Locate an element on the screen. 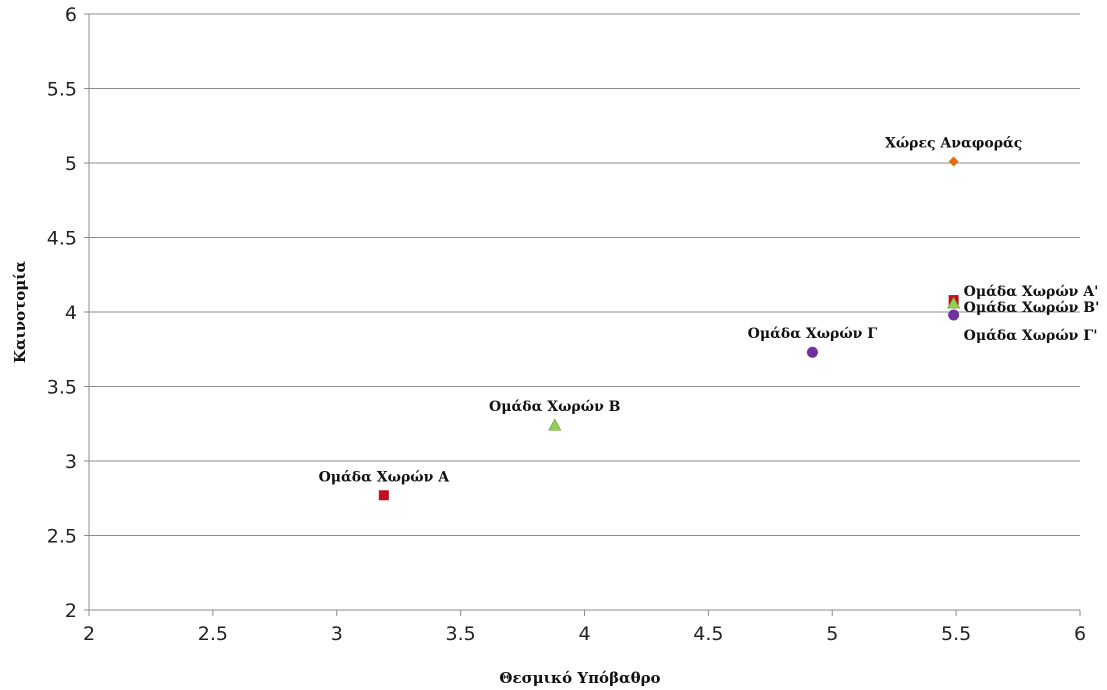  y-tick-label: 2.5 is located at coordinates (62, 537).